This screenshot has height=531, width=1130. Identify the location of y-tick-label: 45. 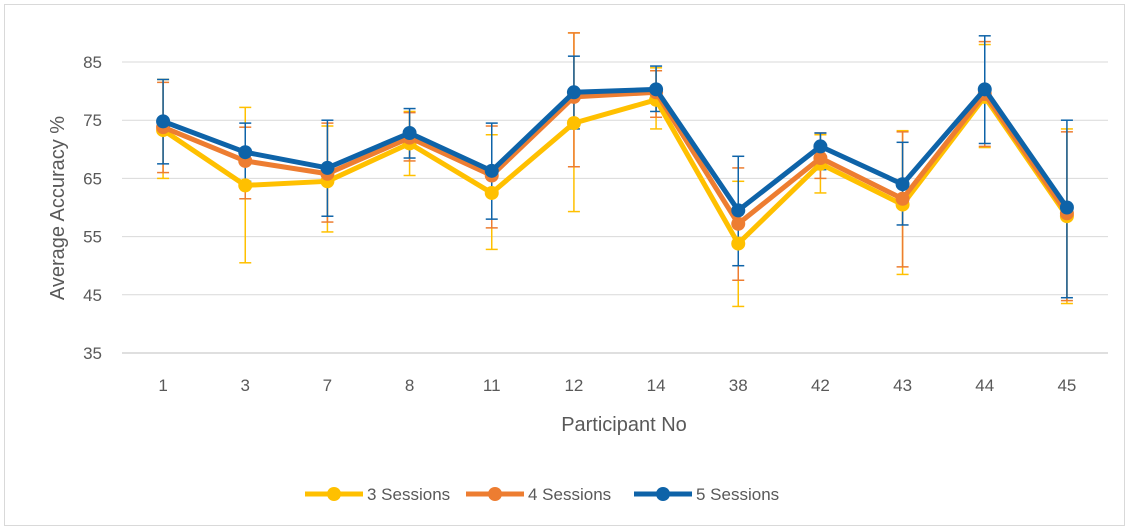
(92, 295).